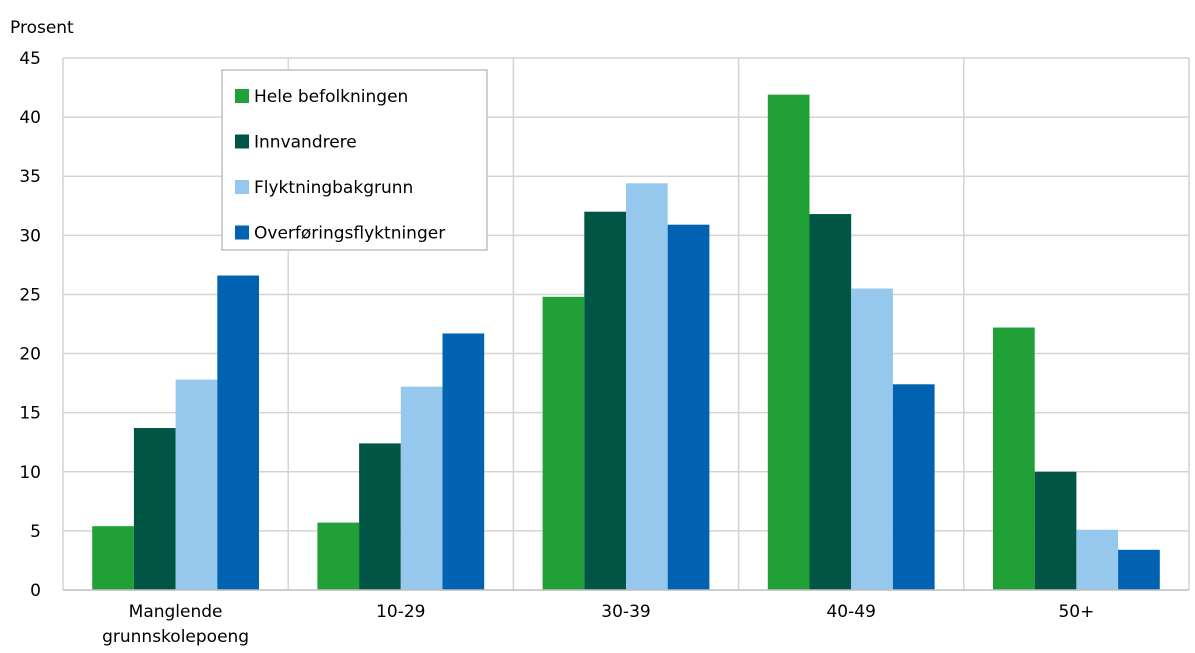 Image resolution: width=1195 pixels, height=653 pixels. I want to click on legend-box, so click(354, 160).